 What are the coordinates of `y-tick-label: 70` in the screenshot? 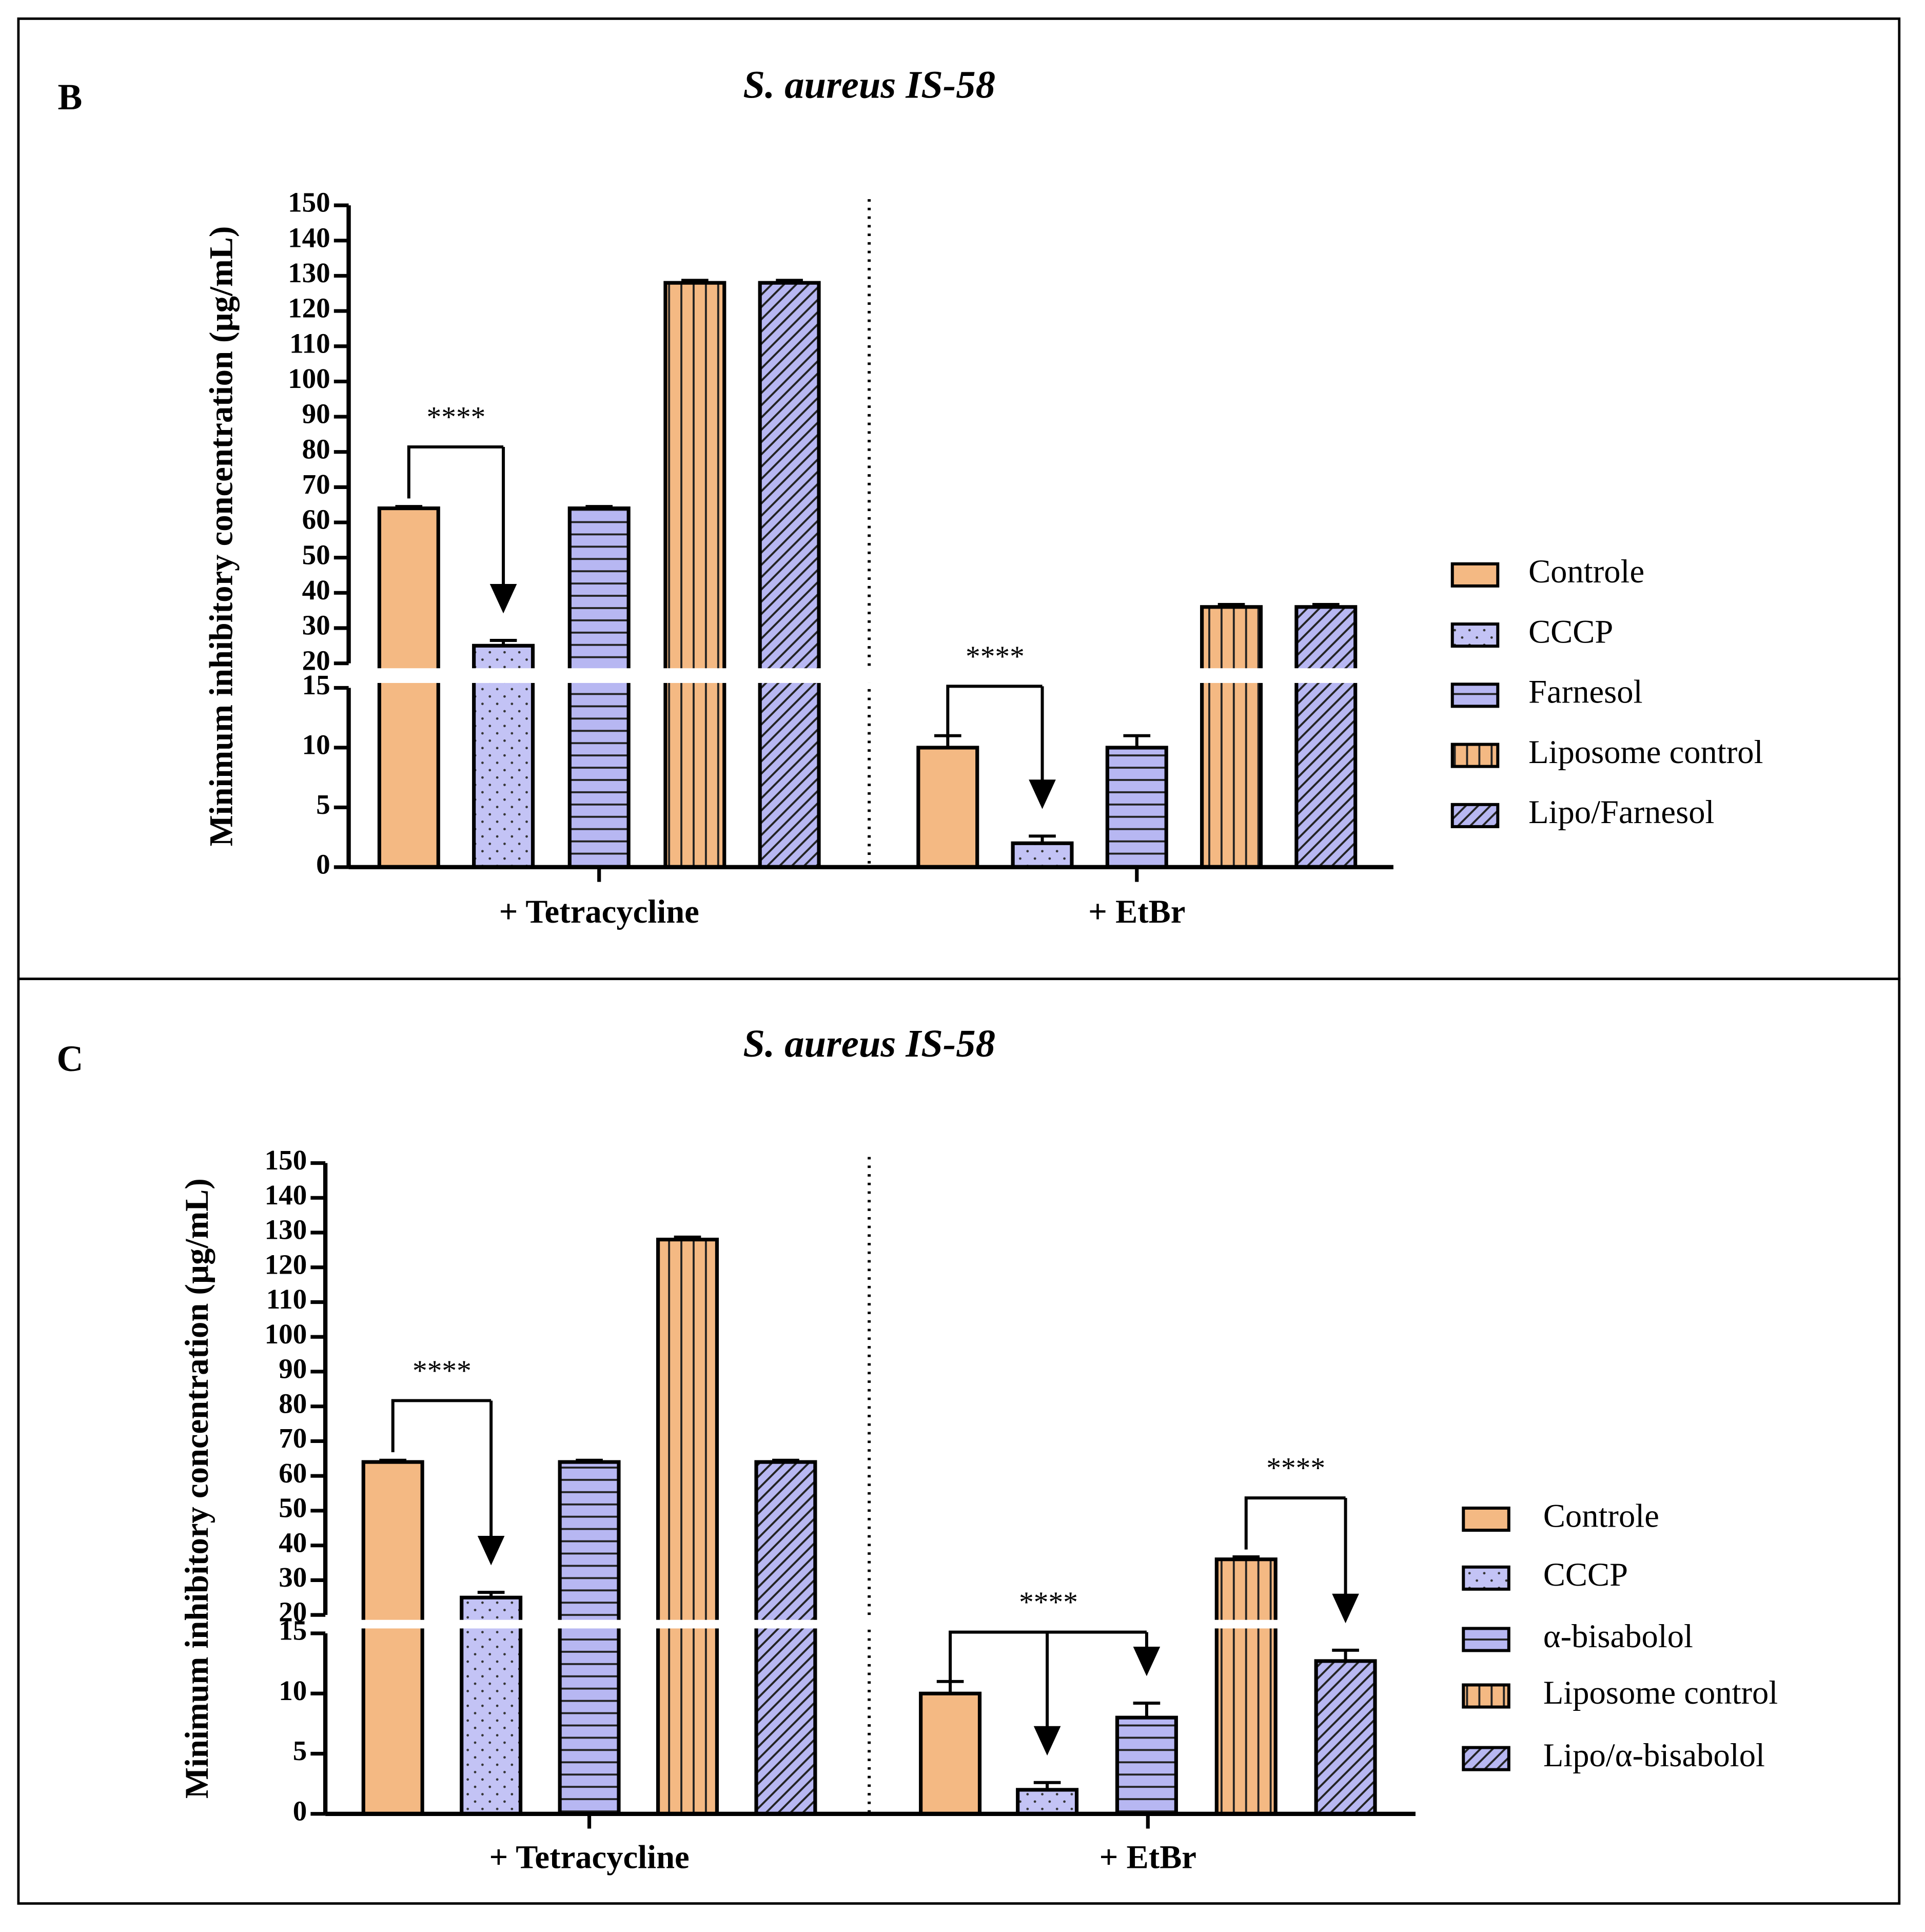 It's located at (293, 1438).